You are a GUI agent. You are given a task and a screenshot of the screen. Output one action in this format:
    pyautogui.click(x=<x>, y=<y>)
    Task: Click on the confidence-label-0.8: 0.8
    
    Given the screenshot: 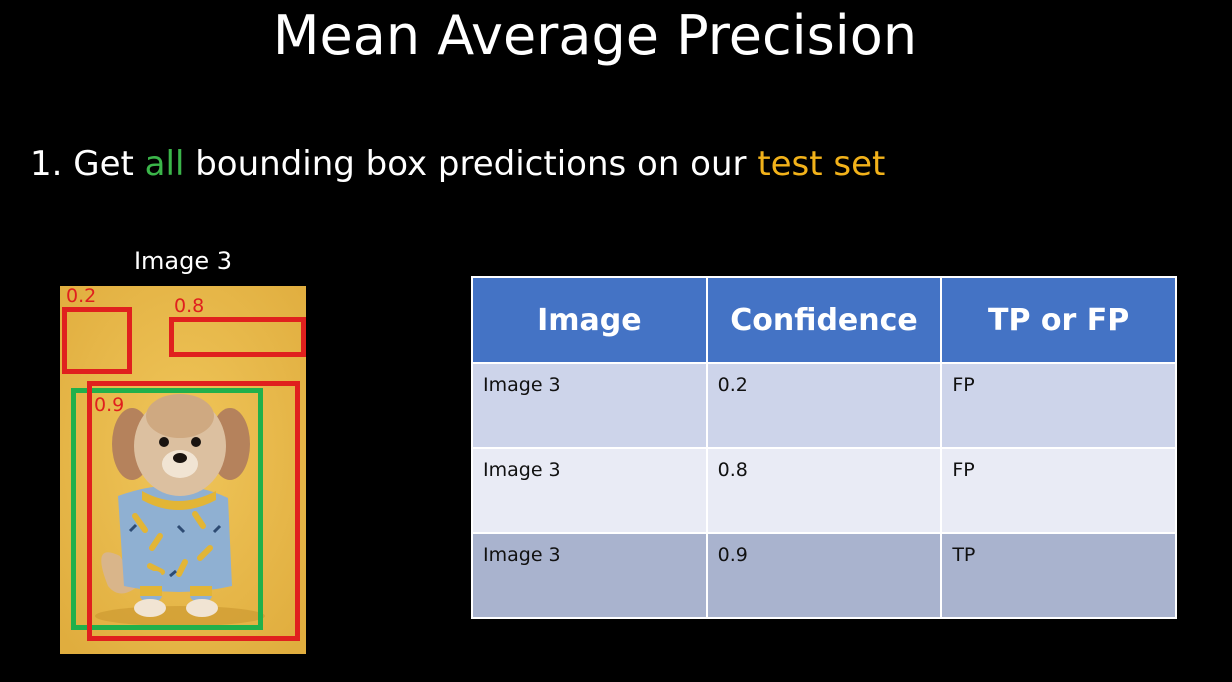 What is the action you would take?
    pyautogui.click(x=189, y=306)
    